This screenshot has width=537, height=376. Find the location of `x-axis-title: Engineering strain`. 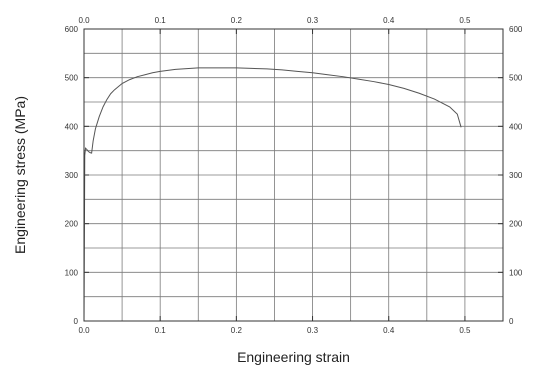

x-axis-title: Engineering strain is located at coordinates (293, 357).